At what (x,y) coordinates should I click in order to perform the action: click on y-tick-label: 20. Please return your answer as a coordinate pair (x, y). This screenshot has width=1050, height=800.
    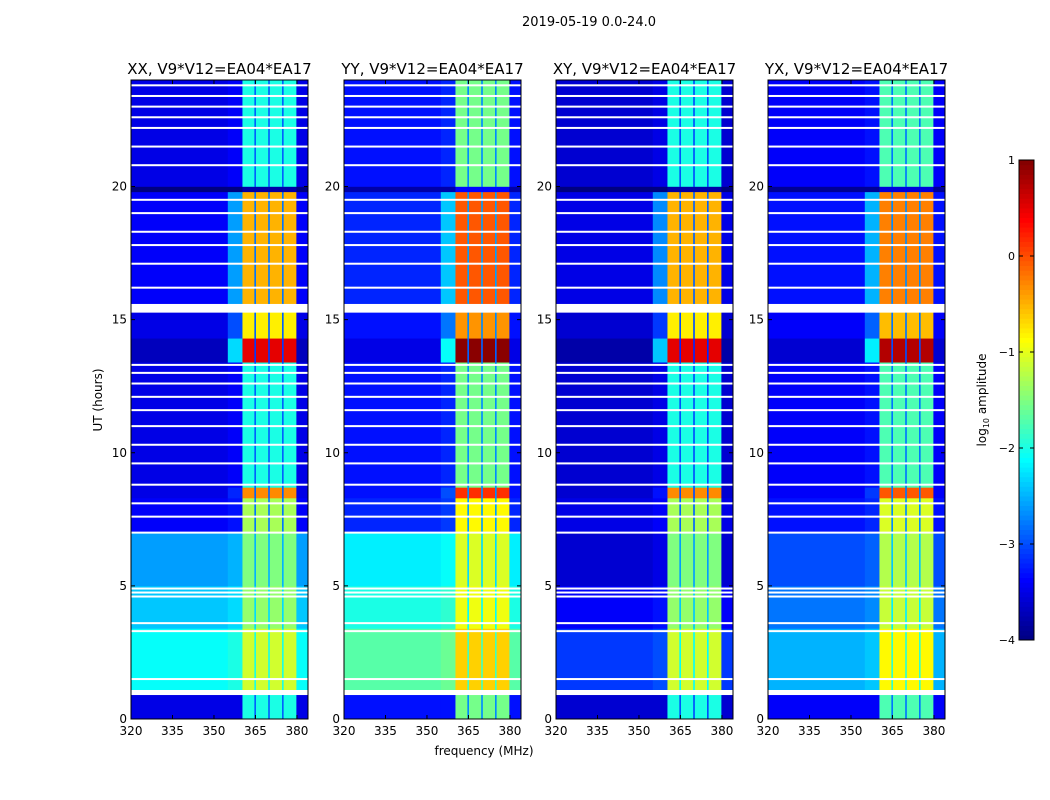
    Looking at the image, I should click on (119, 187).